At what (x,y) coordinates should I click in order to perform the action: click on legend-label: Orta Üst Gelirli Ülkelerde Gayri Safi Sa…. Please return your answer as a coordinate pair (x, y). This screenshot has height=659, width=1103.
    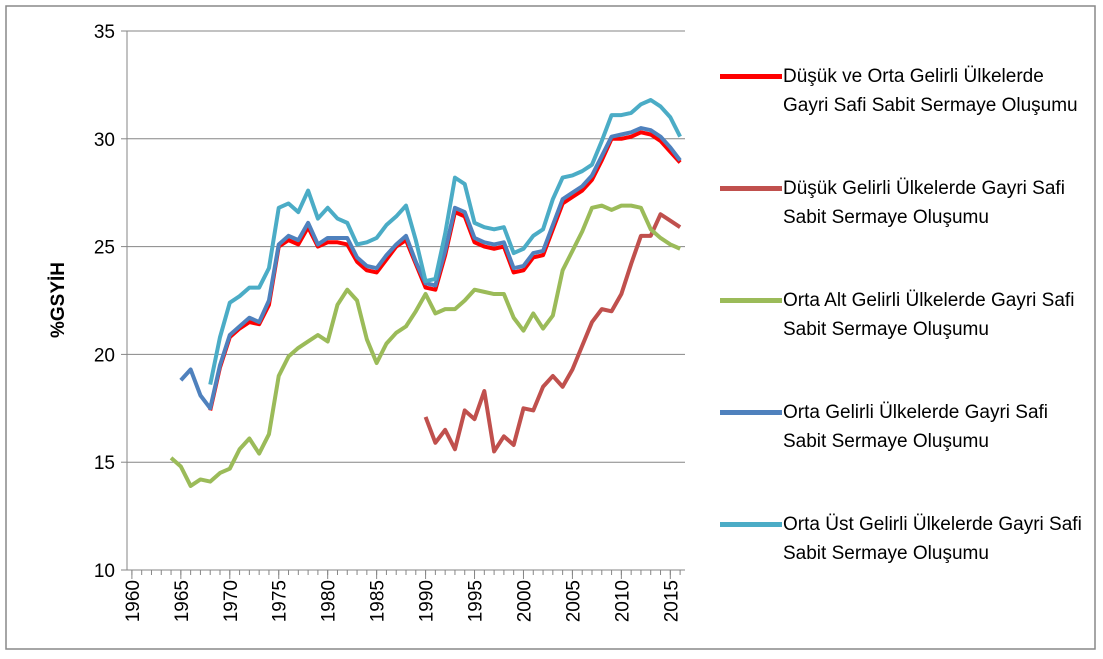
    Looking at the image, I should click on (932, 539).